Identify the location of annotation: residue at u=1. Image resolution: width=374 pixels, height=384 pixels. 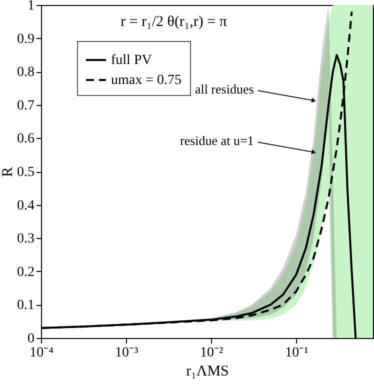
(217, 140).